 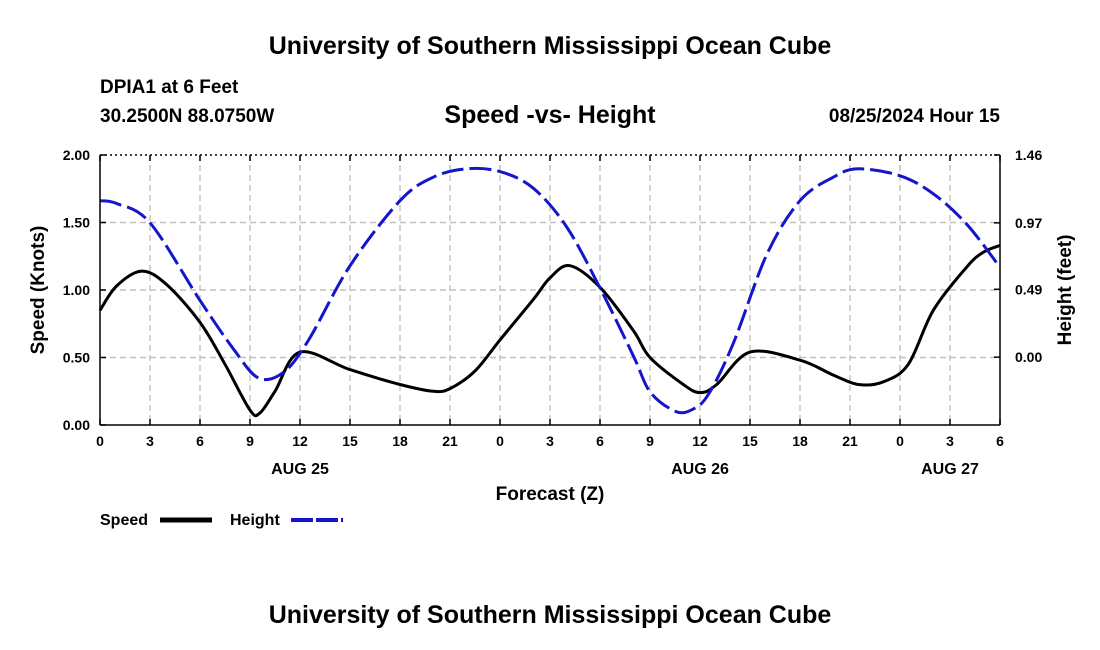 I want to click on legend-speed-label: Speed, so click(x=124, y=520).